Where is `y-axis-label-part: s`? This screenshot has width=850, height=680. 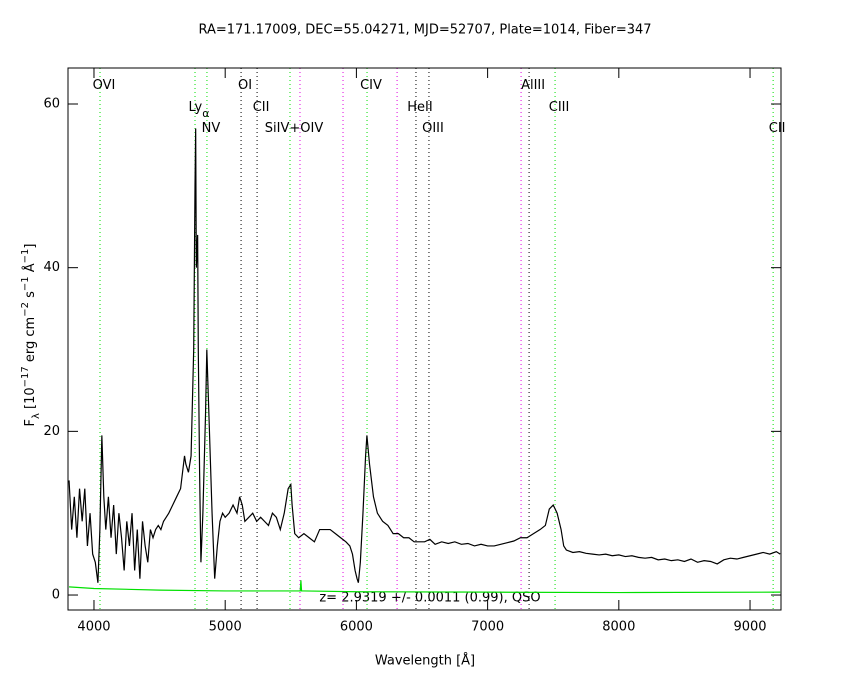
y-axis-label-part: s is located at coordinates (30, 296).